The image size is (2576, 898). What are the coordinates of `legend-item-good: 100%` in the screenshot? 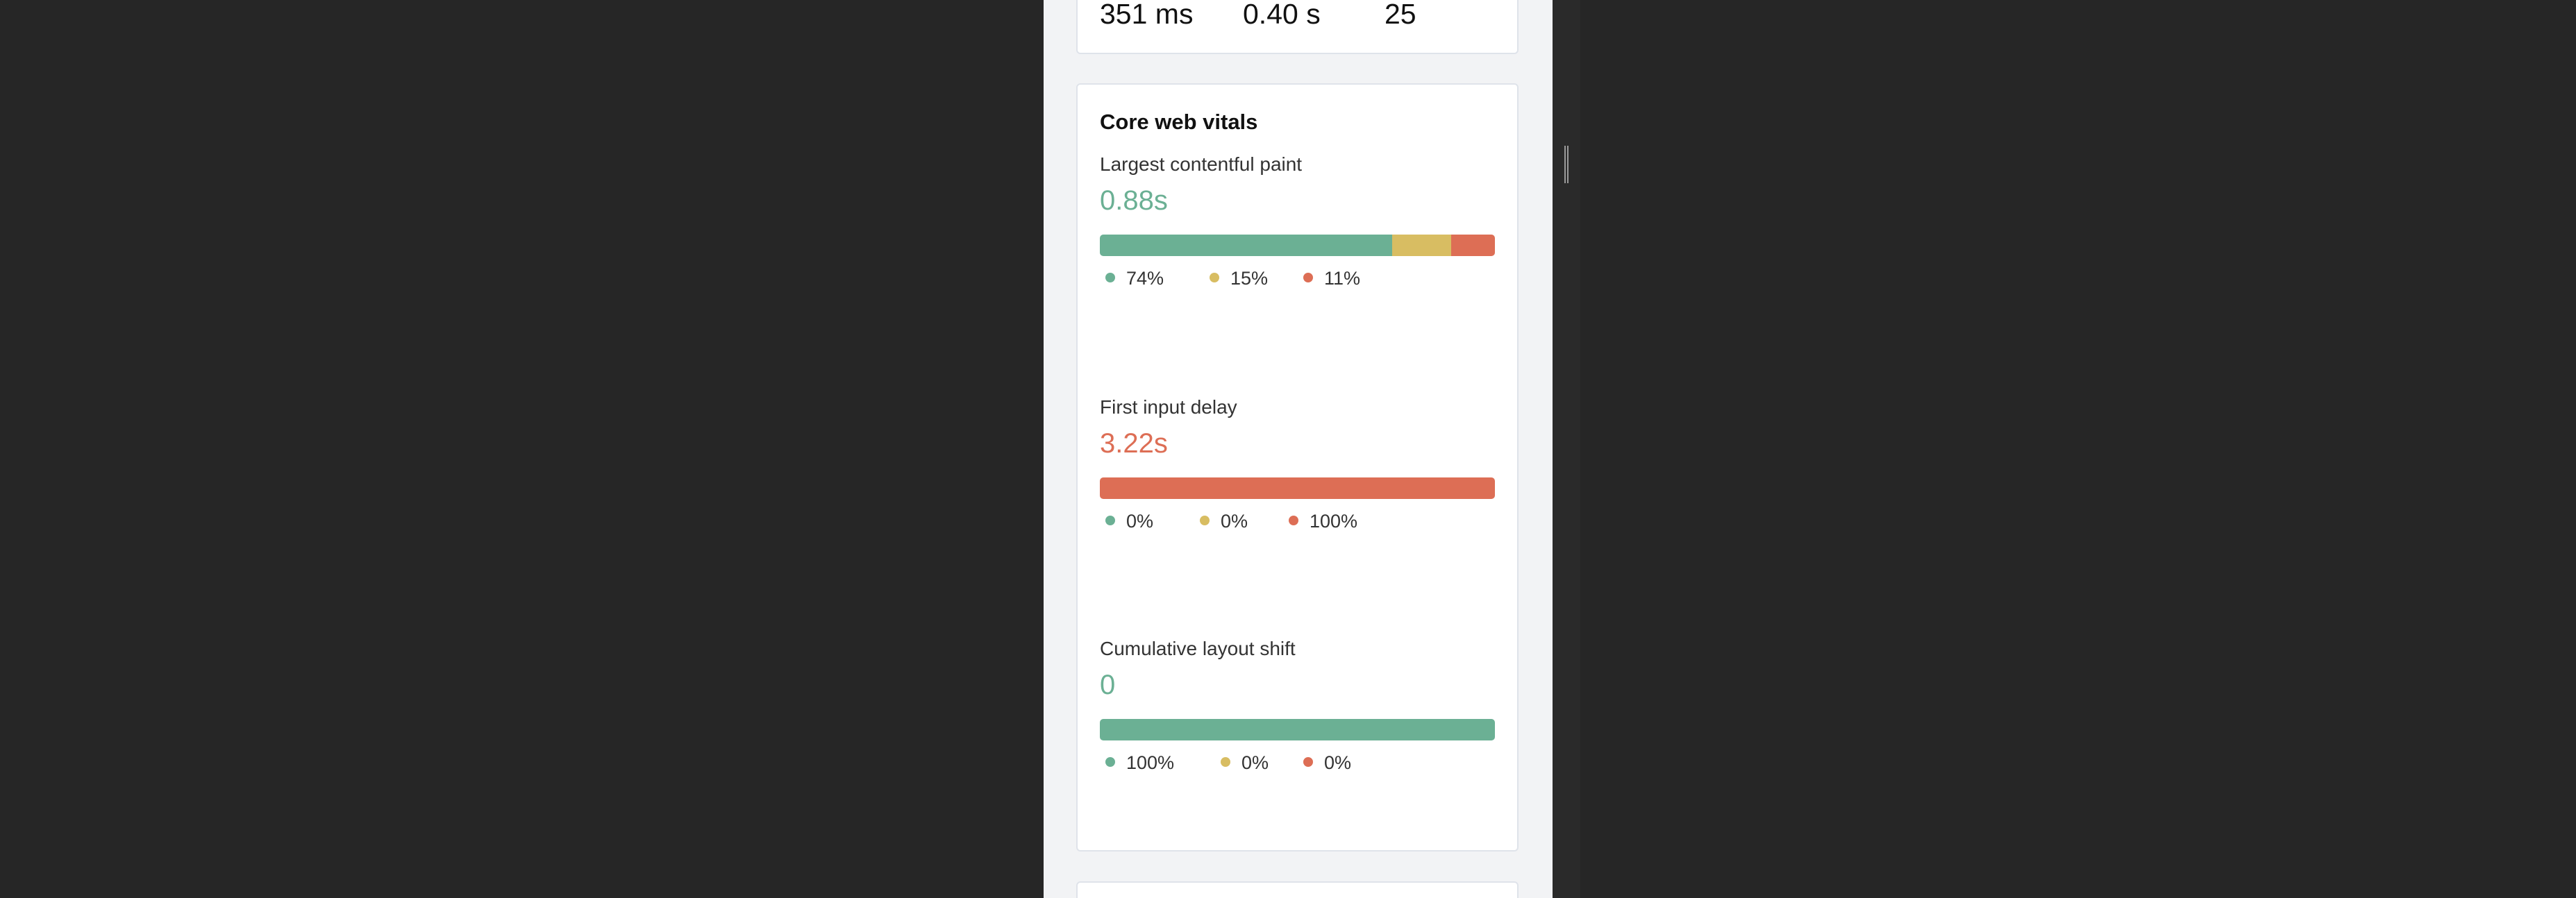 It's located at (1139, 763).